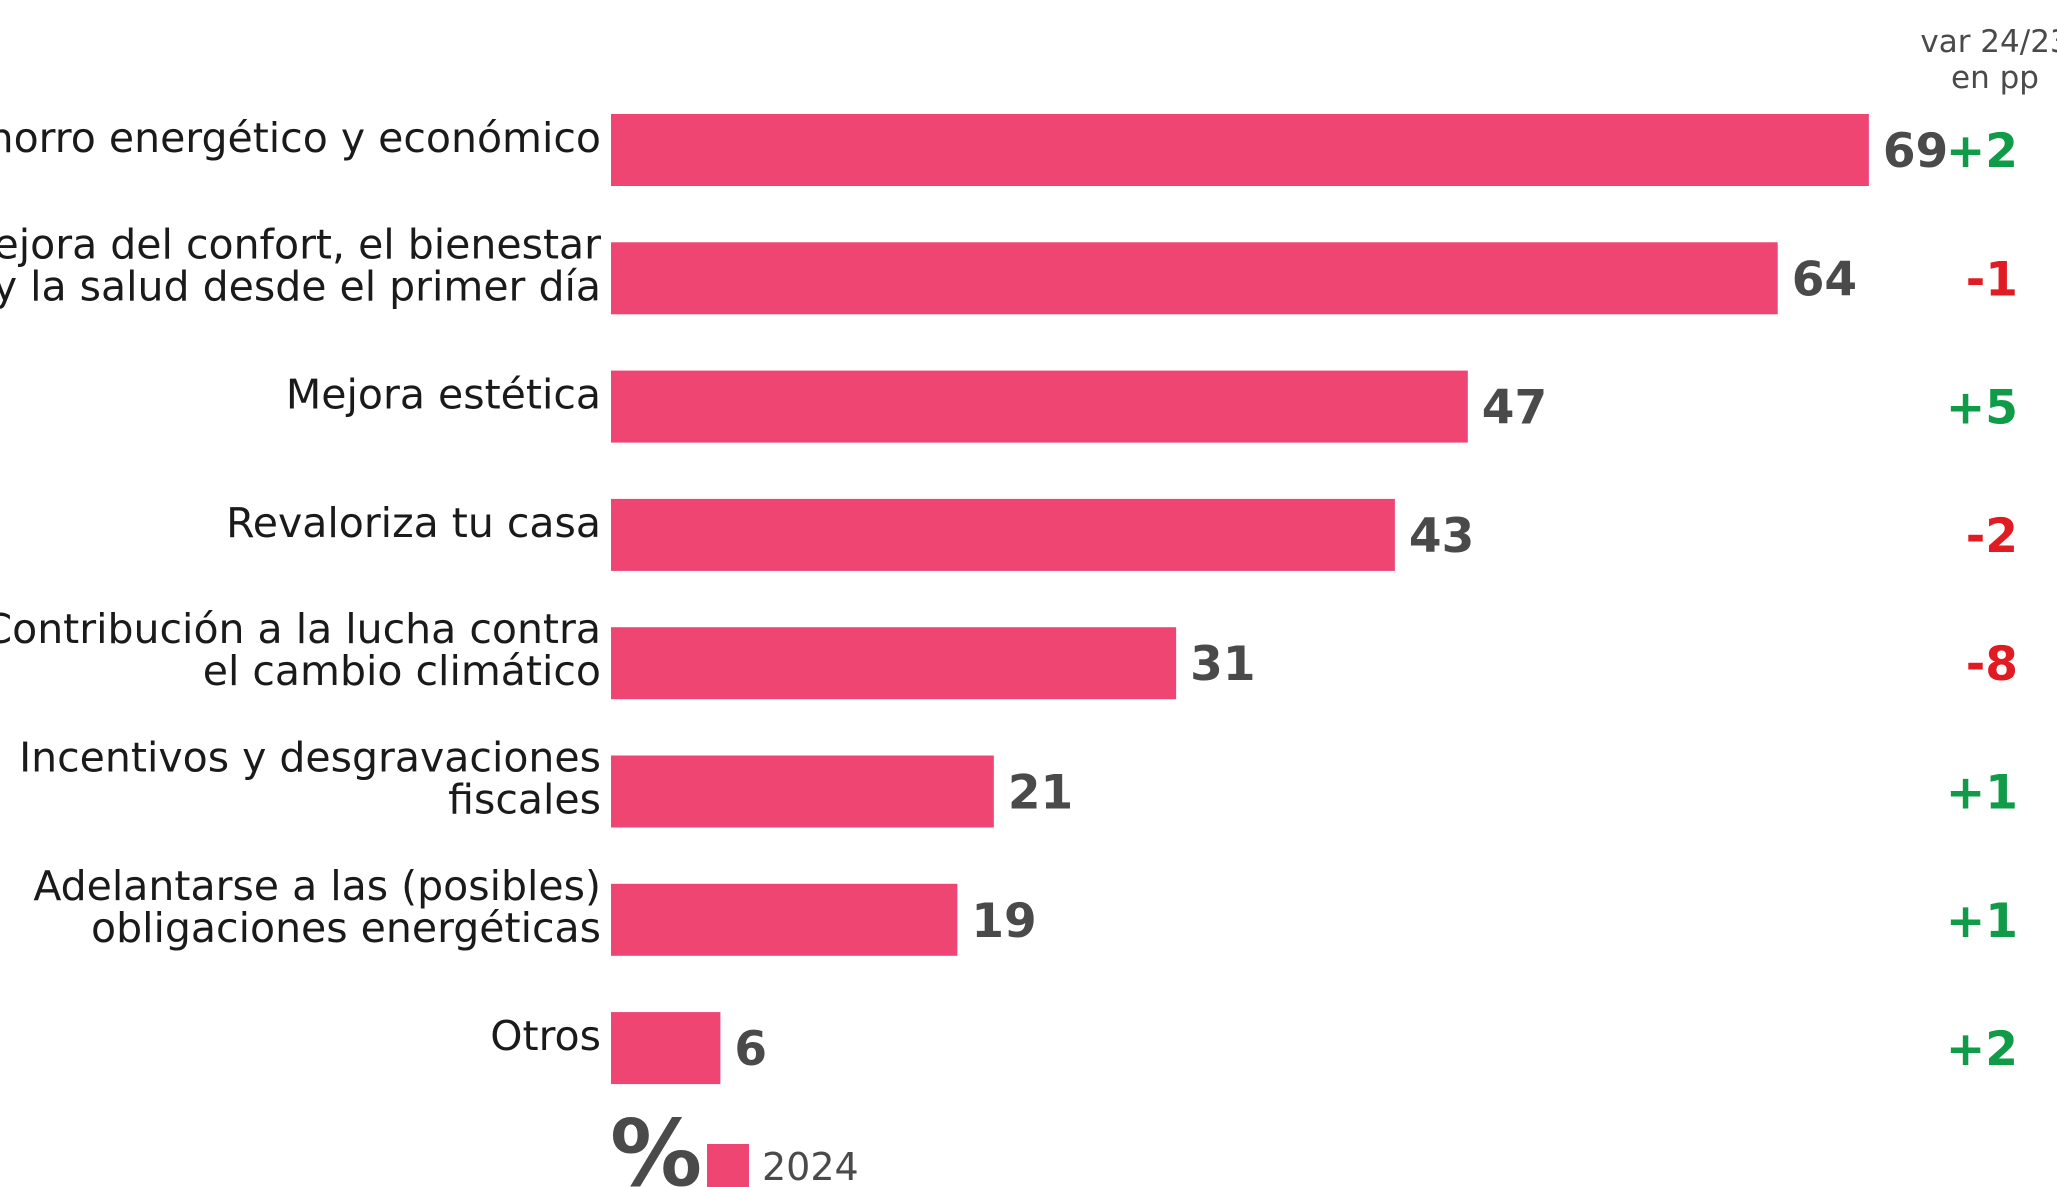 The width and height of the screenshot is (2057, 1187). I want to click on unit-label: %, so click(656, 1143).